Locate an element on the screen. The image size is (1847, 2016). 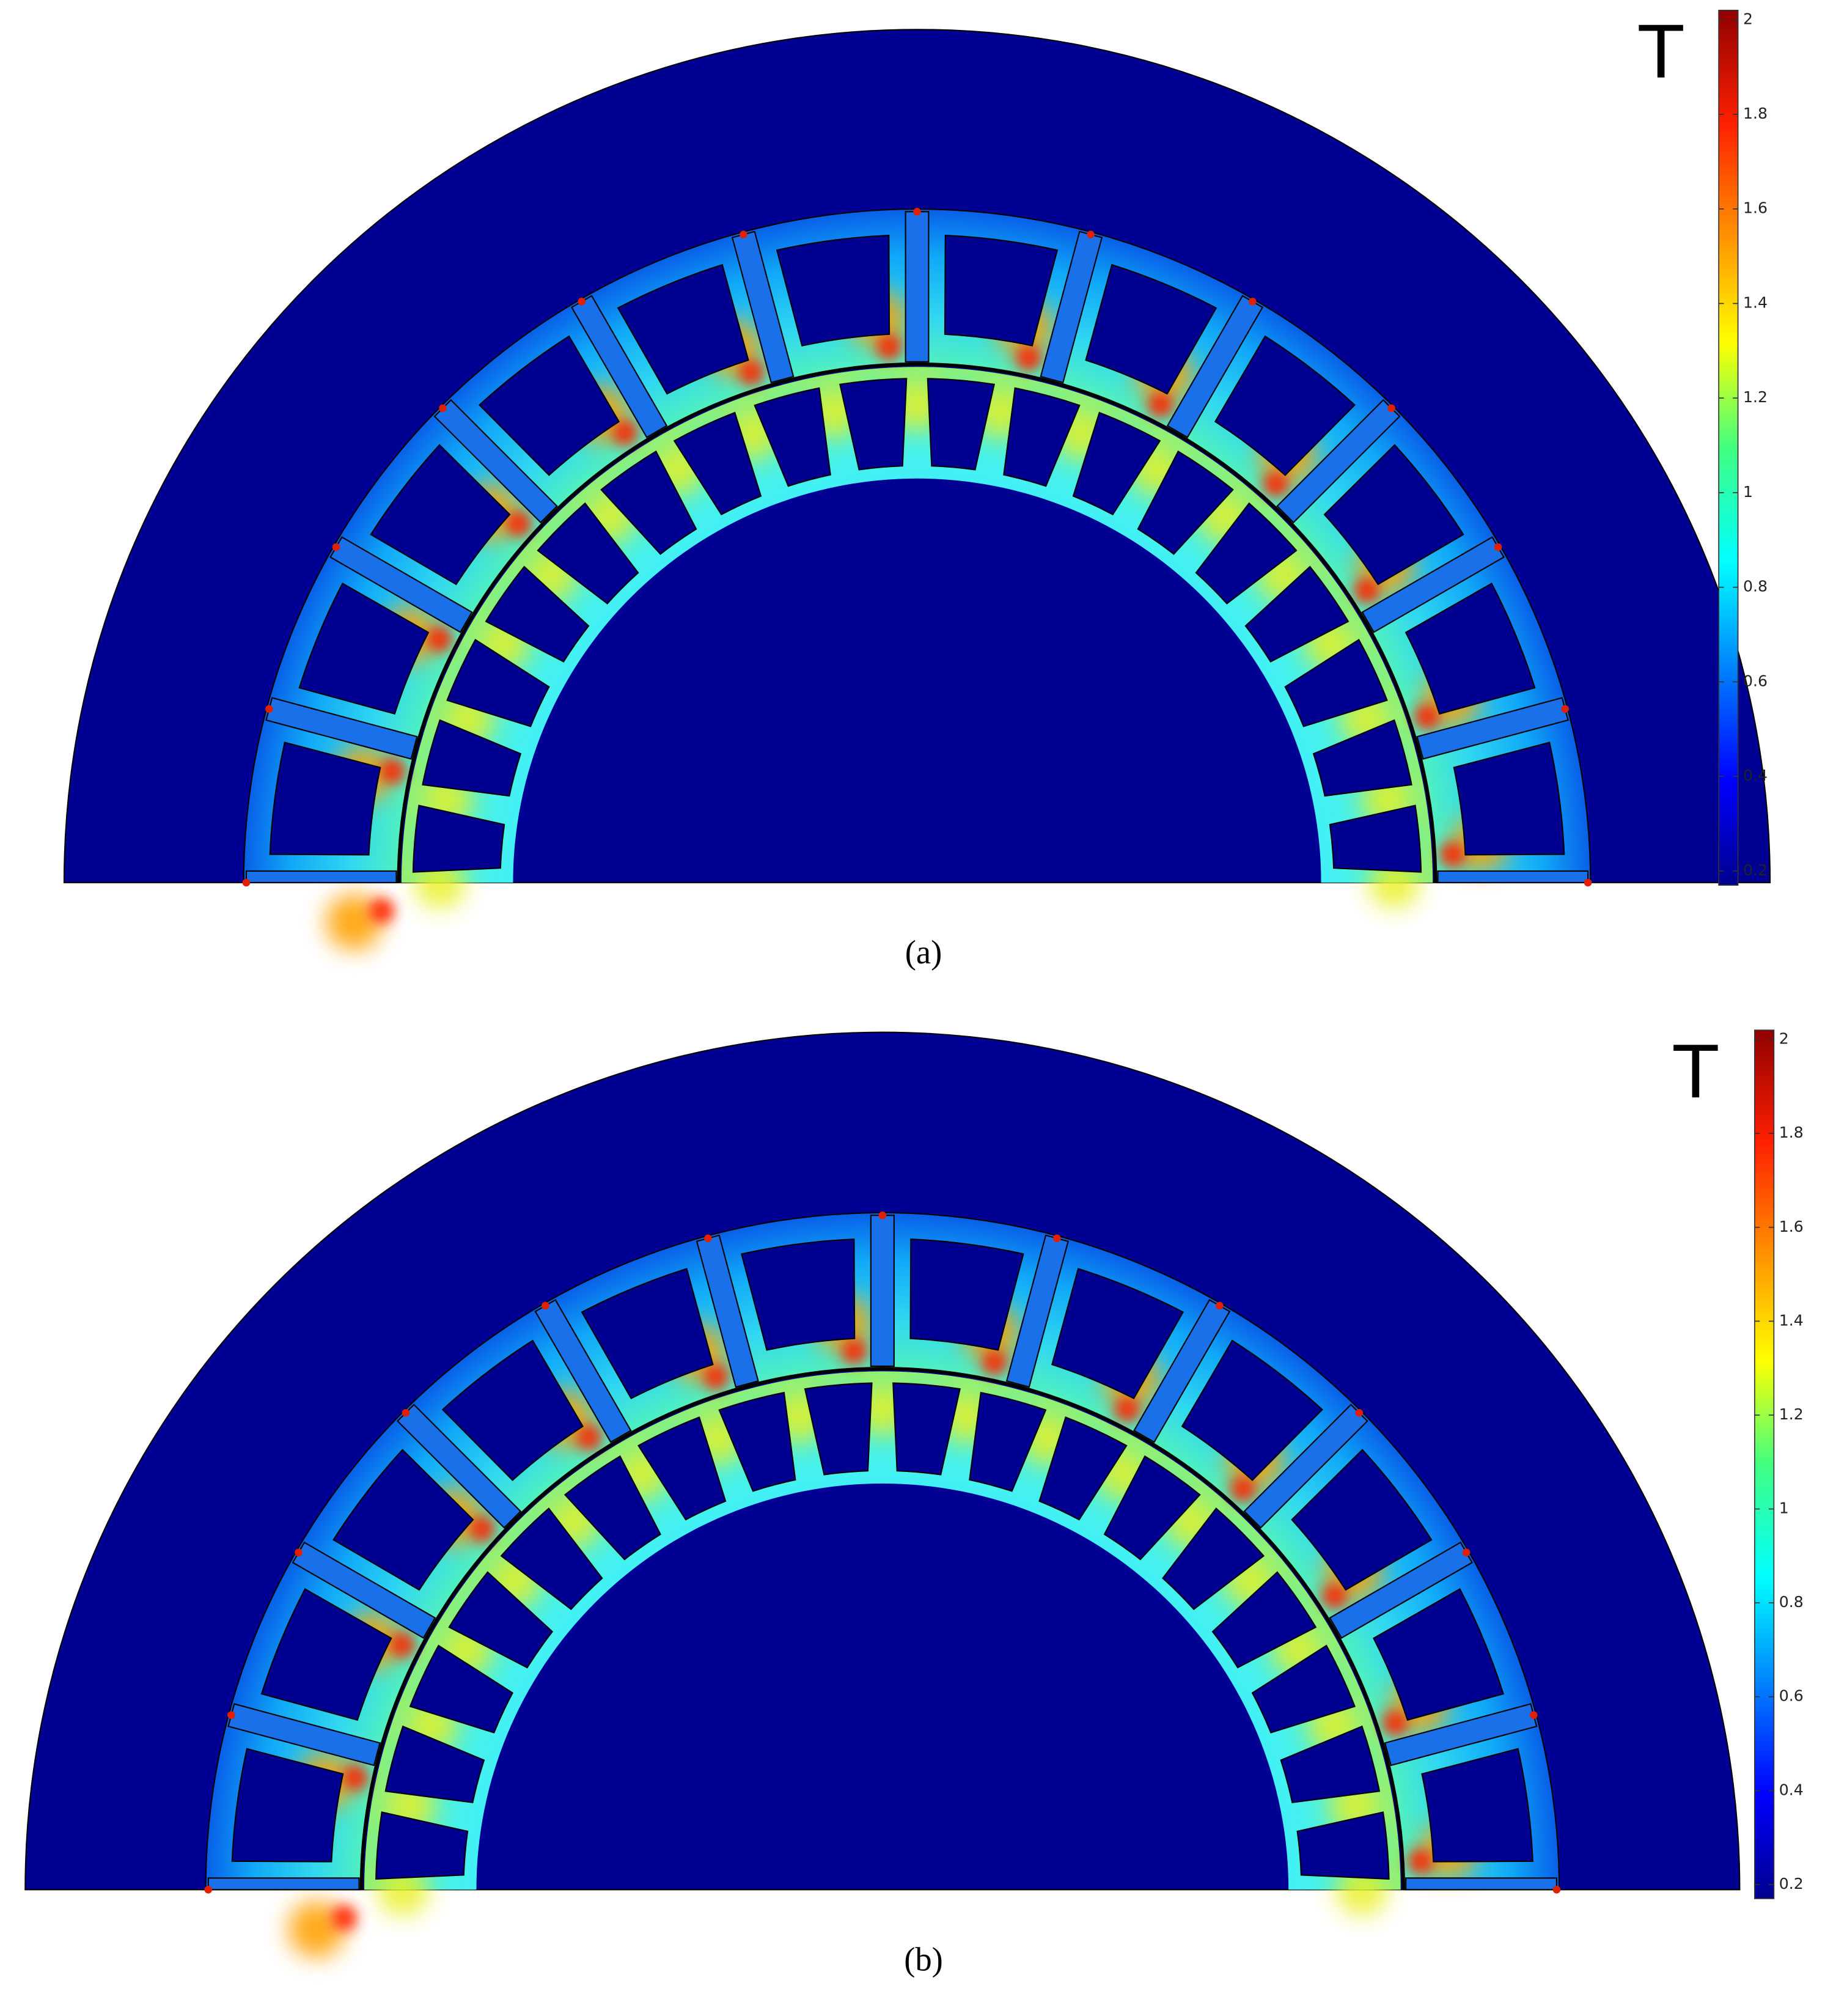
stator-flux is located at coordinates (316, 1929).